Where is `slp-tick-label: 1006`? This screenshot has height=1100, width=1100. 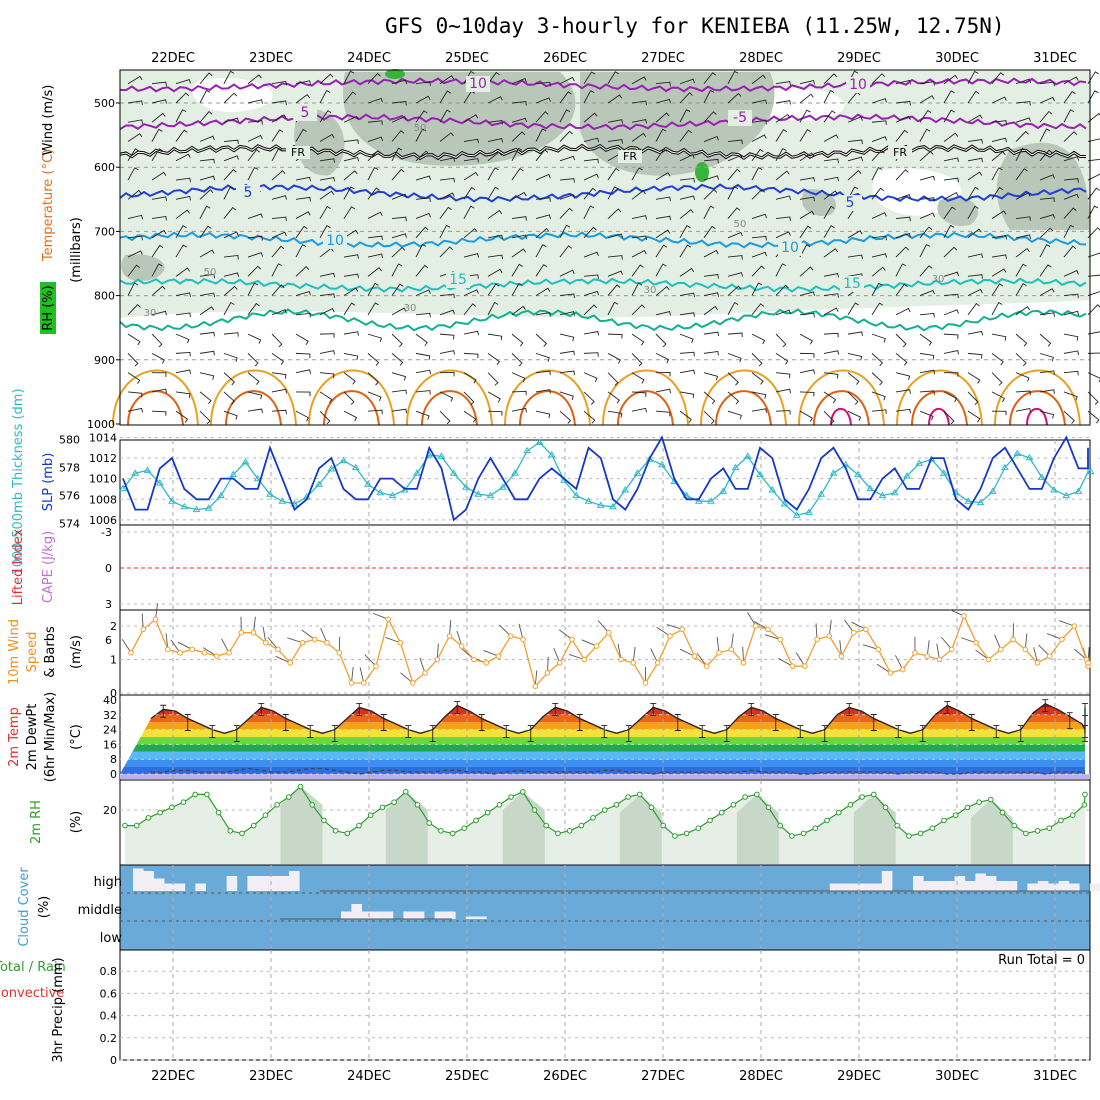
slp-tick-label: 1006 is located at coordinates (103, 520).